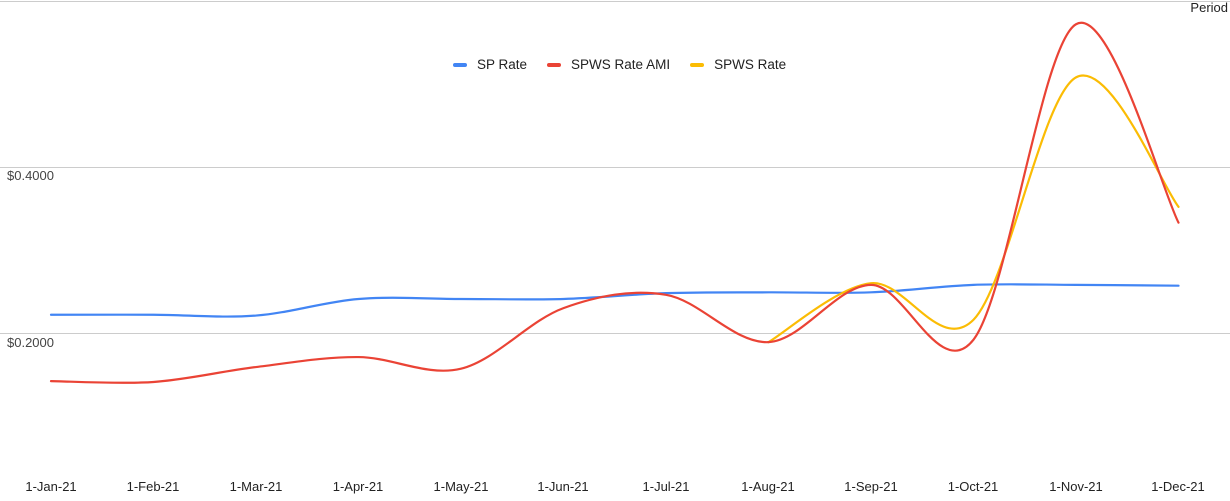  Describe the element at coordinates (30, 342) in the screenshot. I see `y-tick-label-0.2: $0.2000` at that location.